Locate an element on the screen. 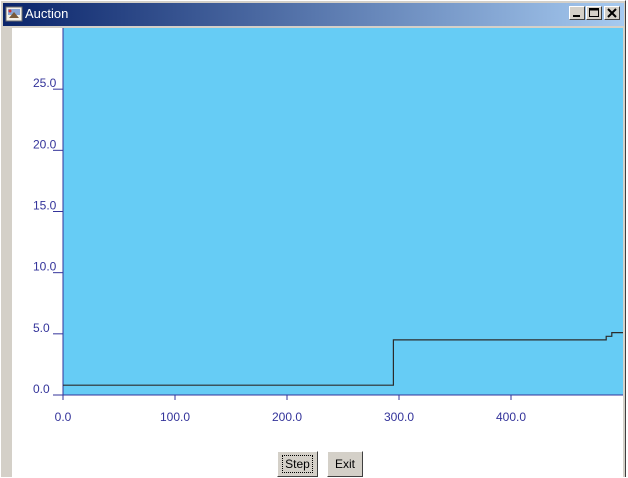  maximize-icon is located at coordinates (594, 12).